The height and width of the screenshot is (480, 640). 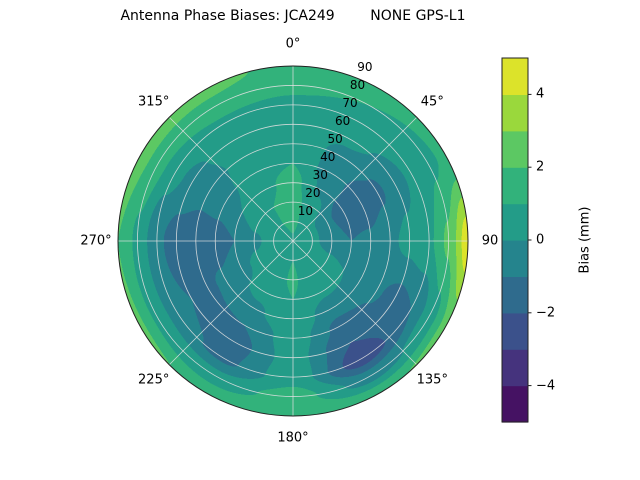 I want to click on colorbar-tick-label: 4, so click(x=540, y=94).